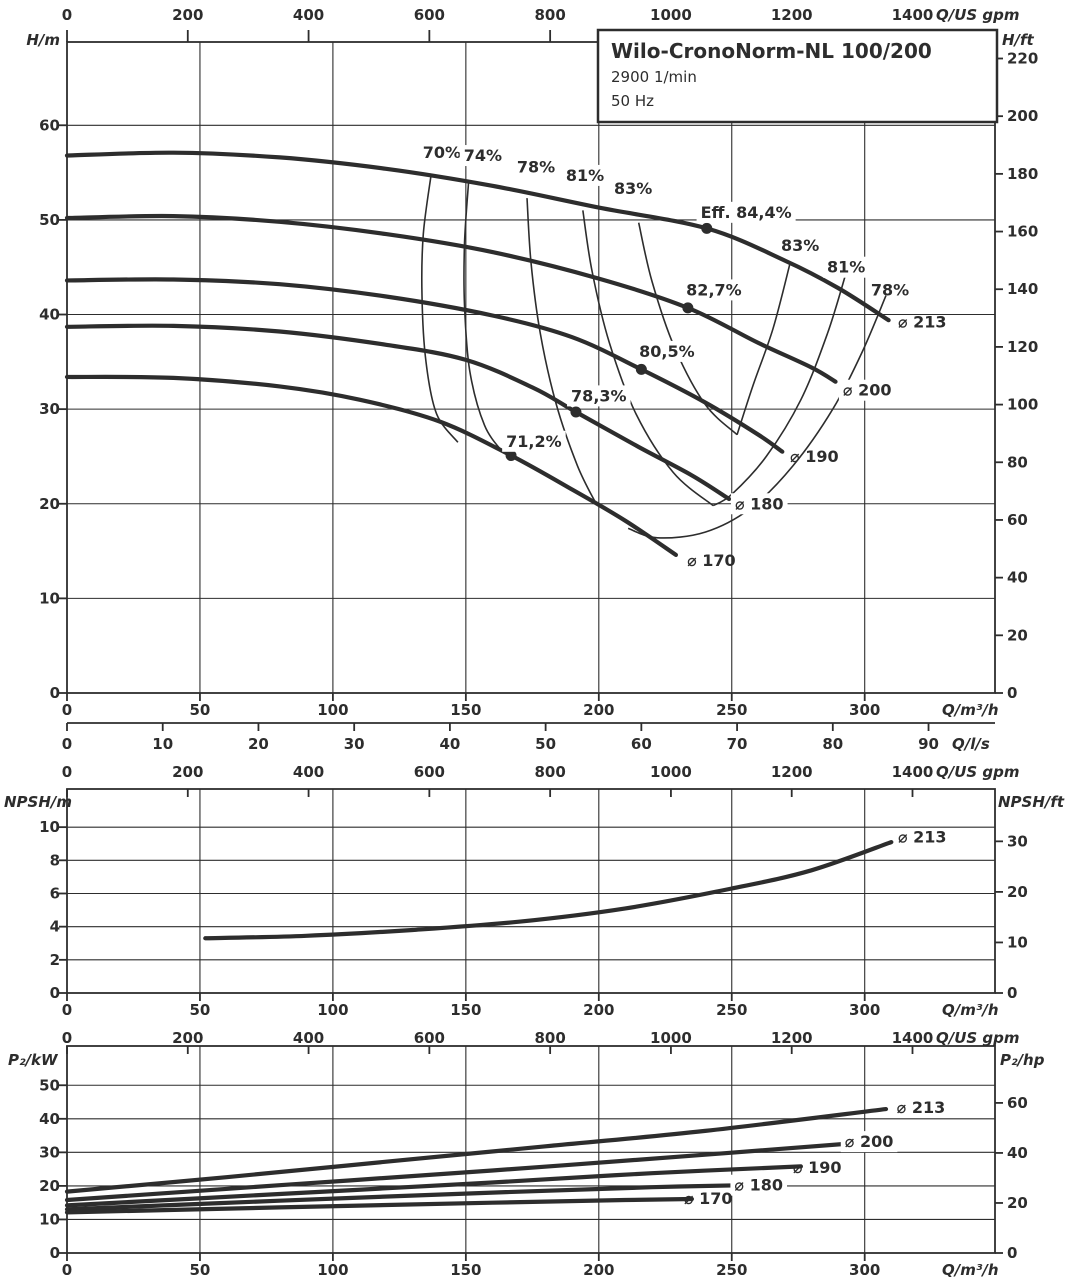  I want to click on tick-label-ft: 140, so click(1022, 289).